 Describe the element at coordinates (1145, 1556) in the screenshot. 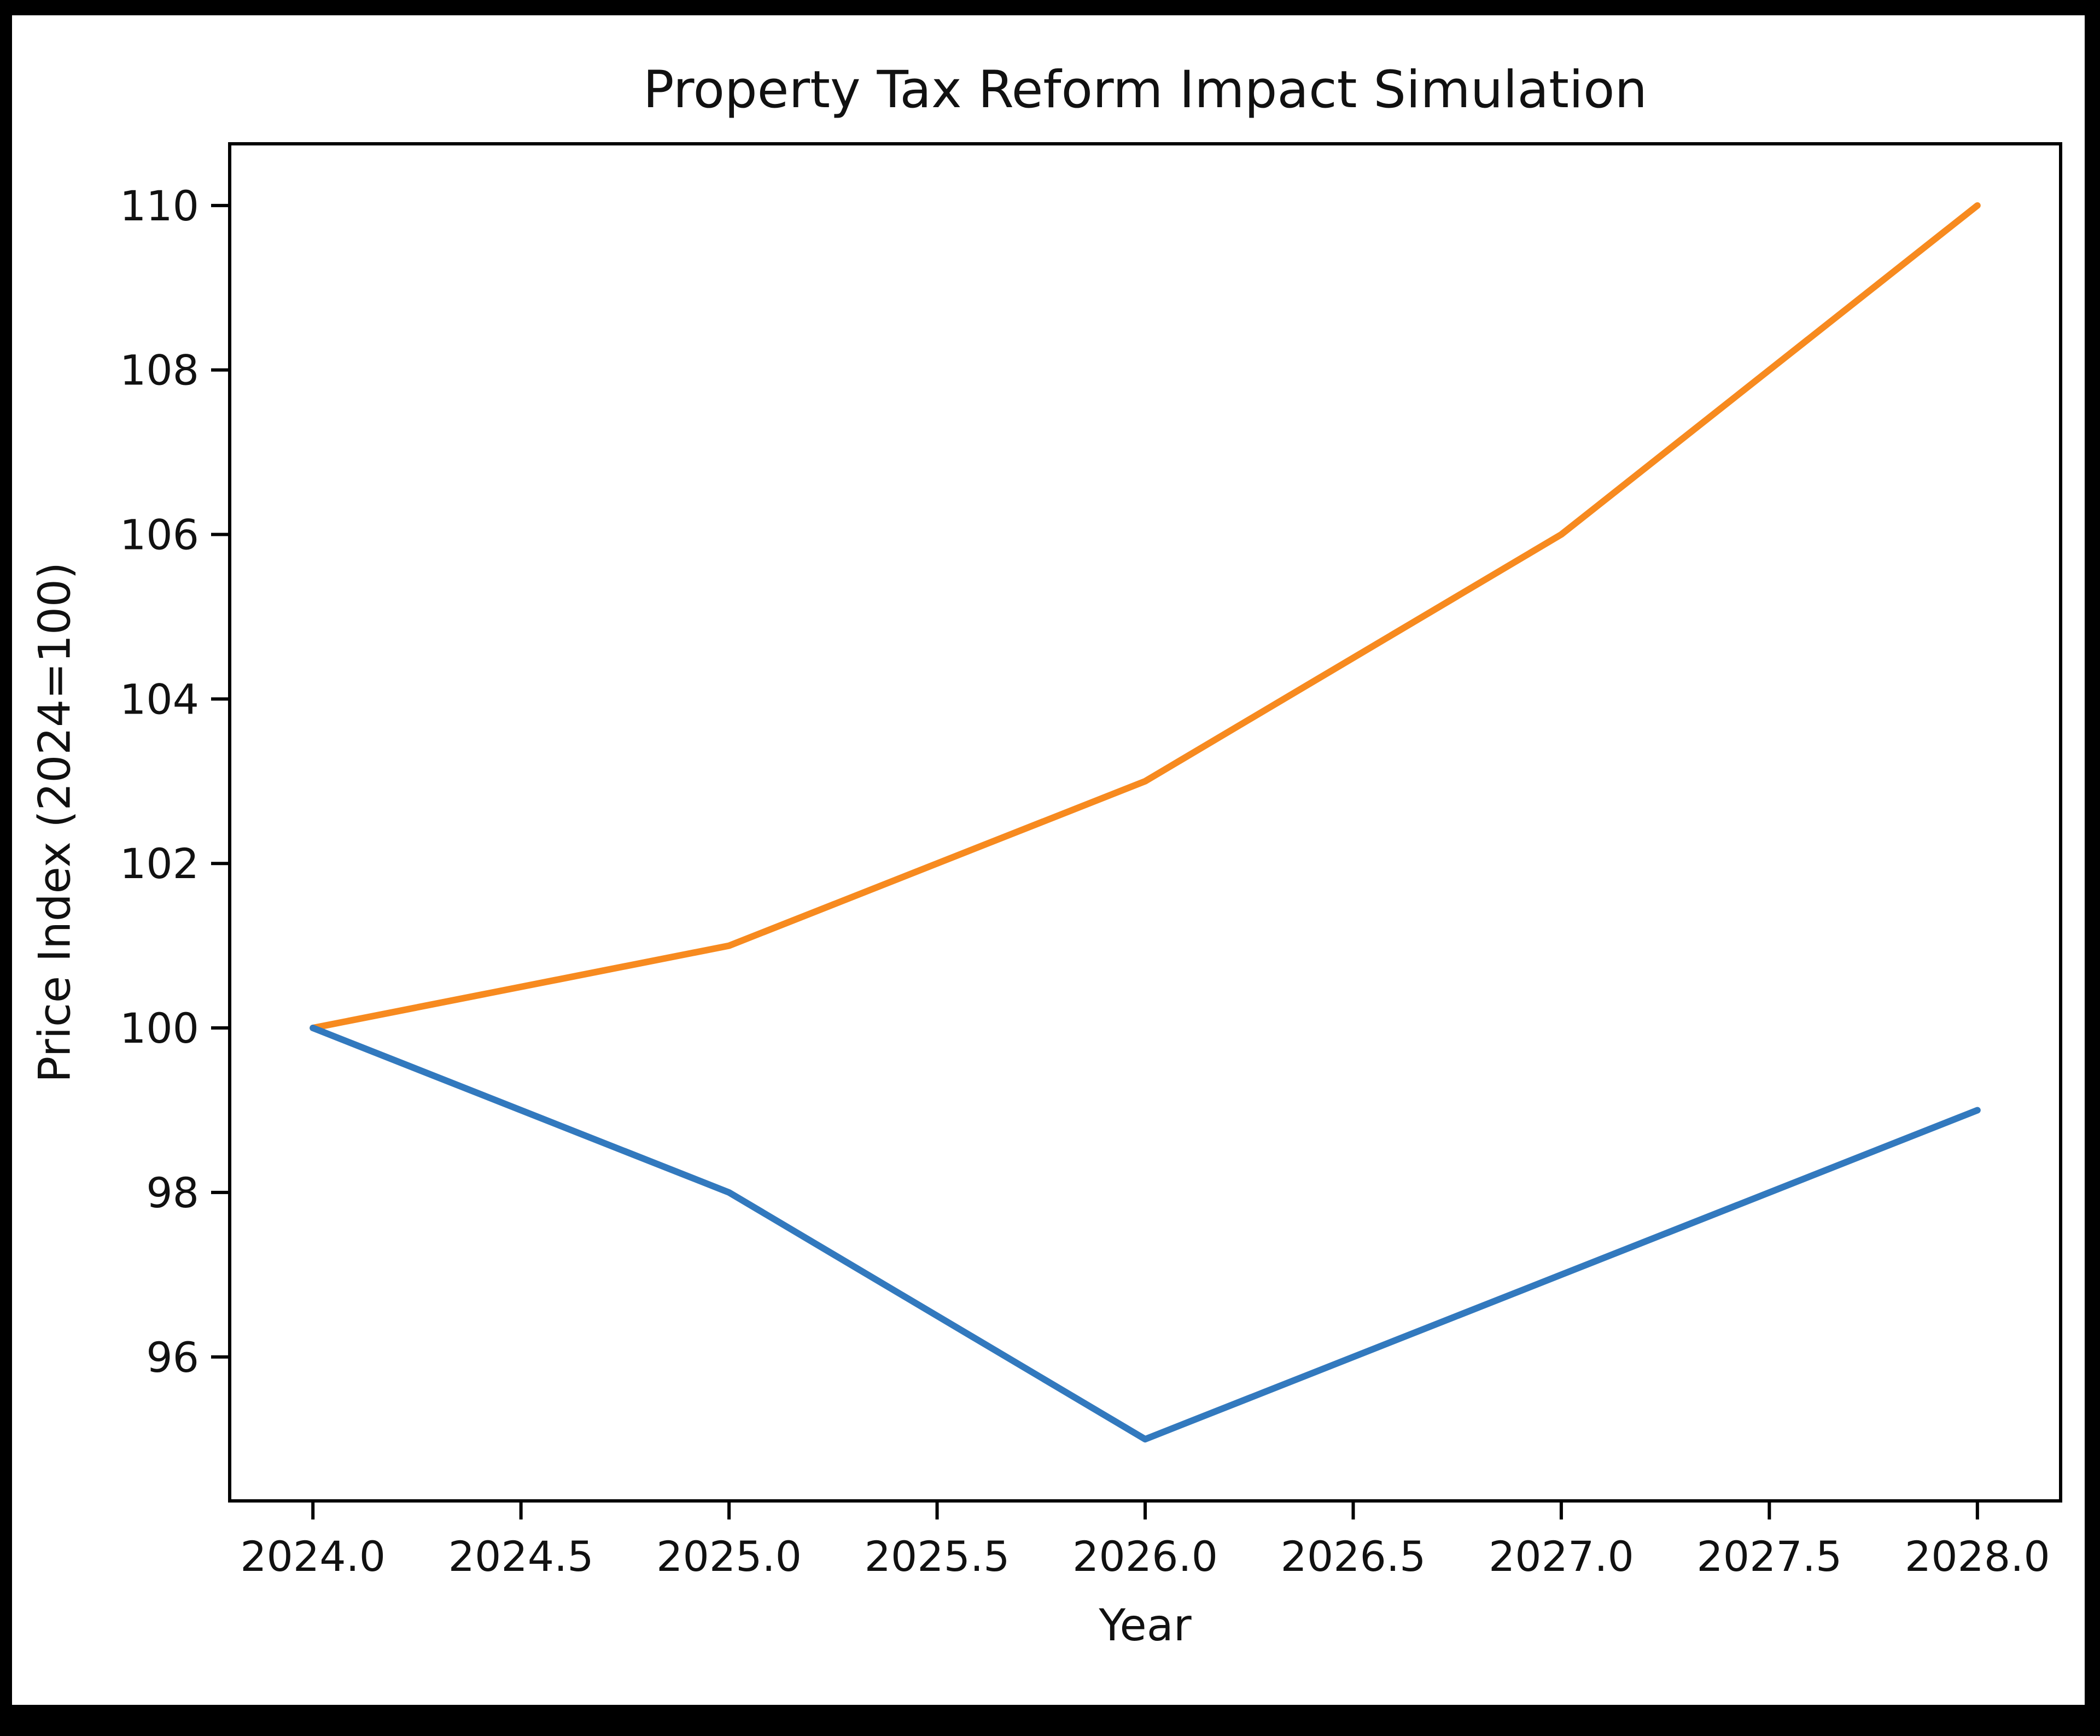

I see `x-tick-label: 2026.0` at that location.